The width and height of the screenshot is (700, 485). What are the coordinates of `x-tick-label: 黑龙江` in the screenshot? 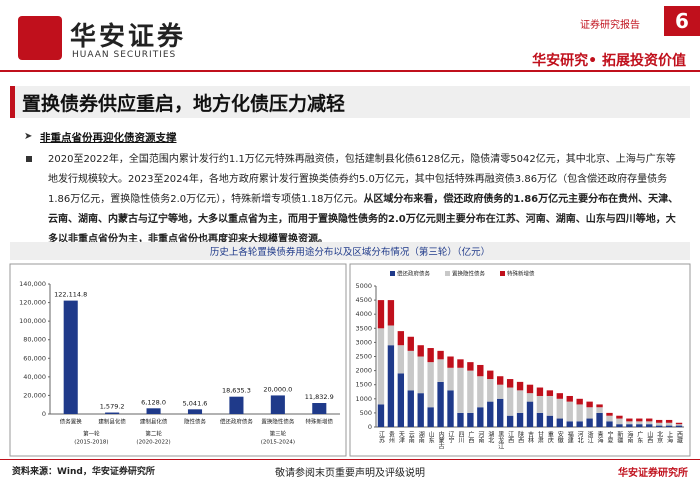 It's located at (500, 440).